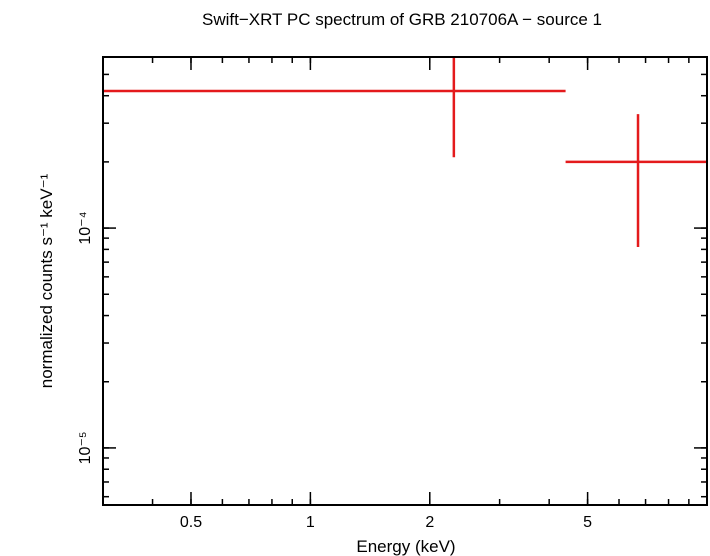 The width and height of the screenshot is (710, 556). I want to click on y-tick-label: 10⁻⁵, so click(85, 447).